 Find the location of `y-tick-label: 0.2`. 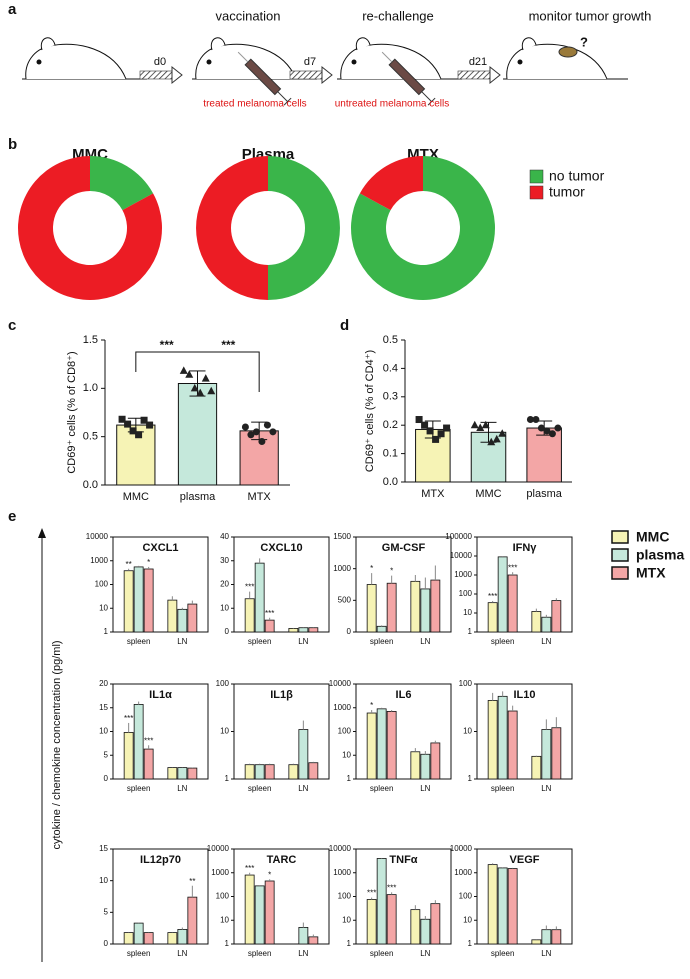

y-tick-label: 0.2 is located at coordinates (390, 425).